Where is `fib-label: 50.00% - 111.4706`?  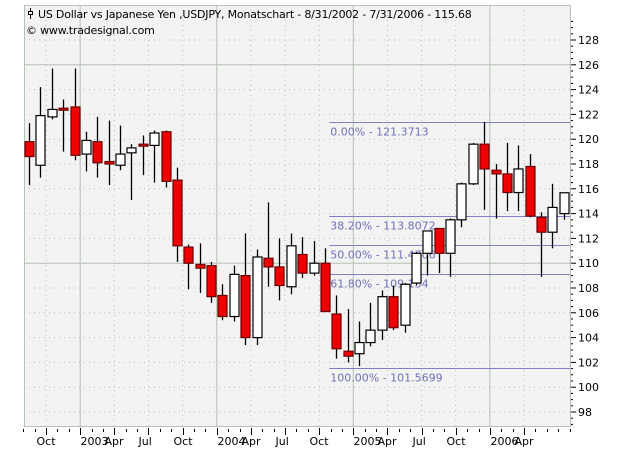 fib-label: 50.00% - 111.4706 is located at coordinates (382, 255).